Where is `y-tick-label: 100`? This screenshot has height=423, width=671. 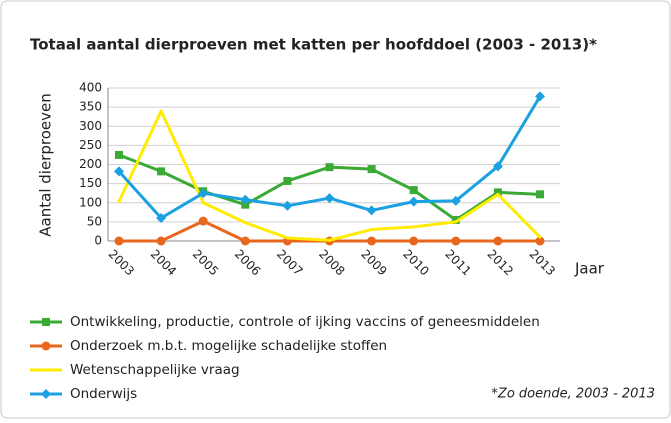
y-tick-label: 100 is located at coordinates (90, 202).